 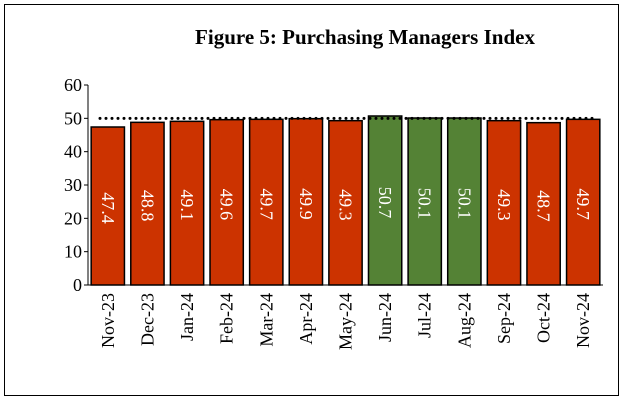 What do you see at coordinates (227, 318) in the screenshot?
I see `x-tick-label: Feb-24` at bounding box center [227, 318].